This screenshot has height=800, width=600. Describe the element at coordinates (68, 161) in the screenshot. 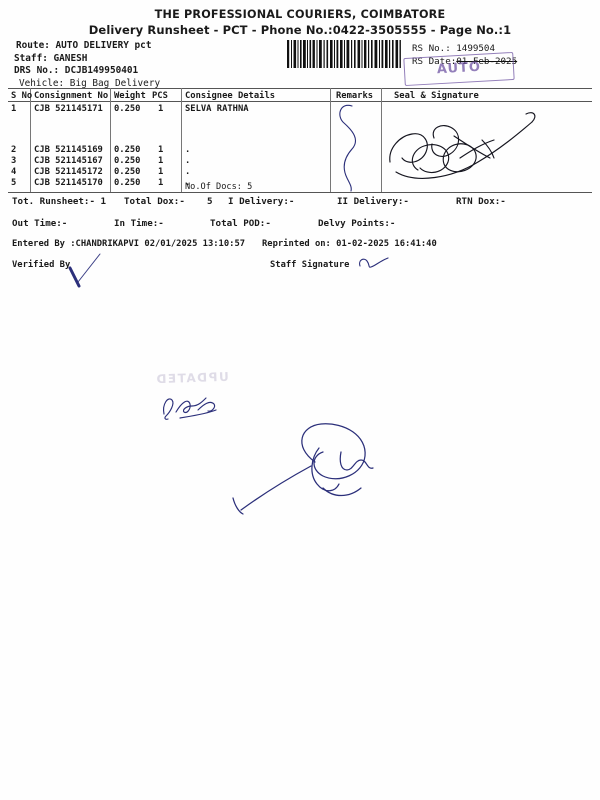

I see `table-row: CJB 521145167` at that location.